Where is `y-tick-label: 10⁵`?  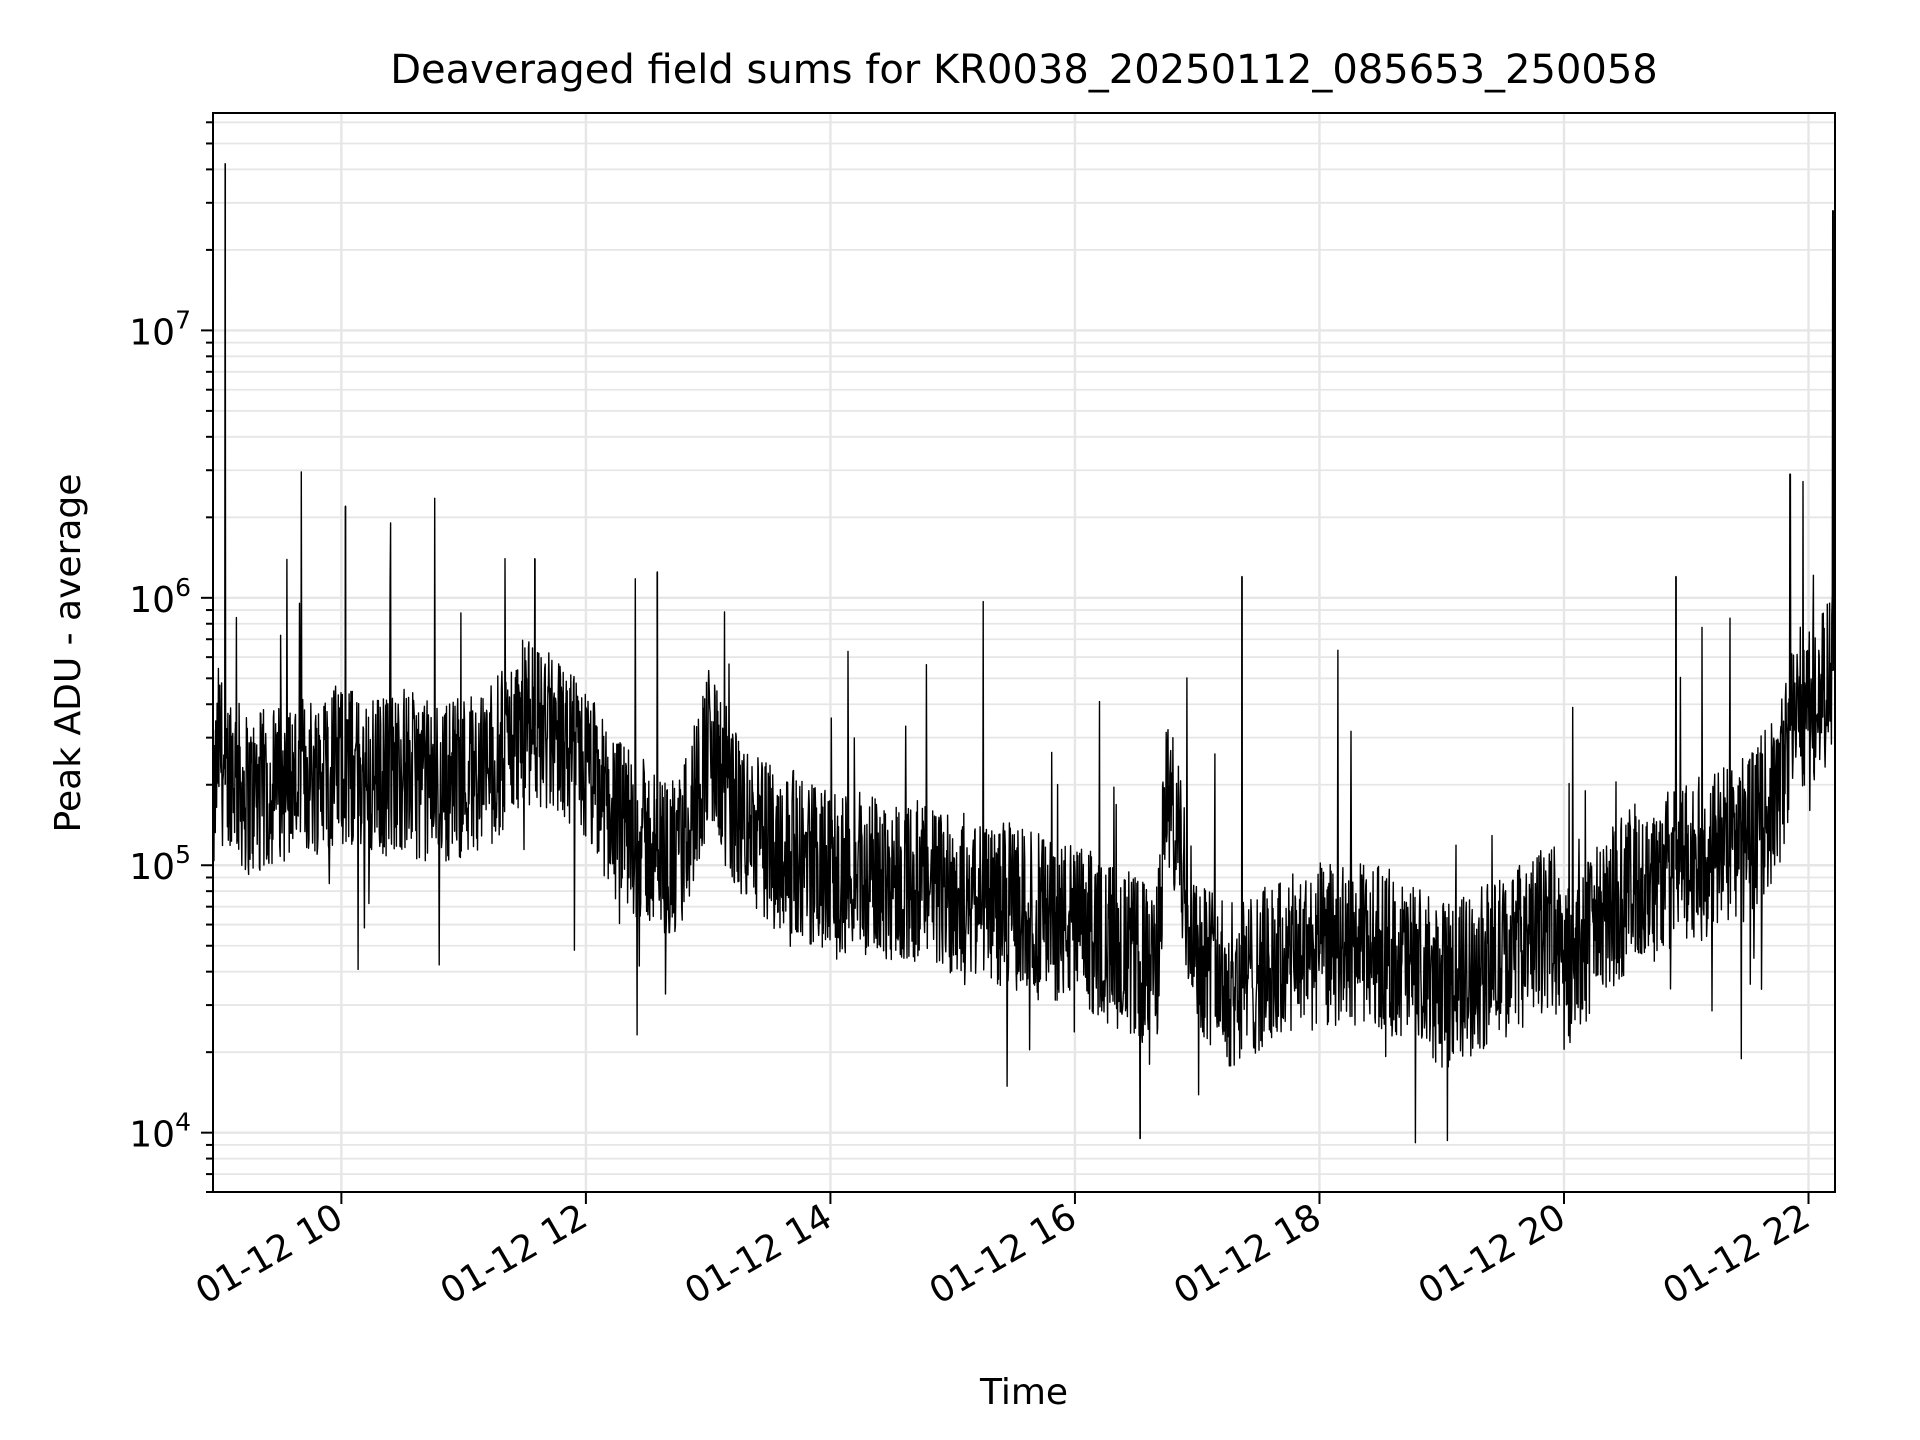 y-tick-label: 10⁵ is located at coordinates (160, 864).